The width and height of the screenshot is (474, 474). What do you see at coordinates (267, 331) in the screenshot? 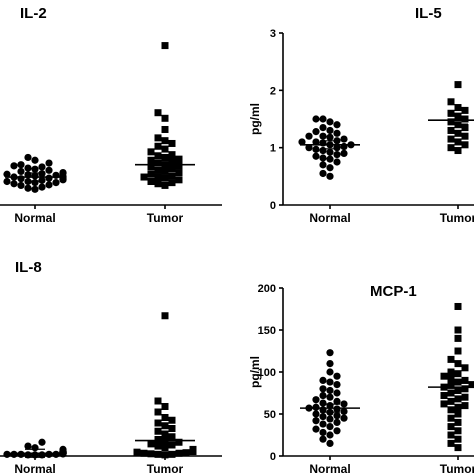
I see `y-tick-label: 150` at bounding box center [267, 331].